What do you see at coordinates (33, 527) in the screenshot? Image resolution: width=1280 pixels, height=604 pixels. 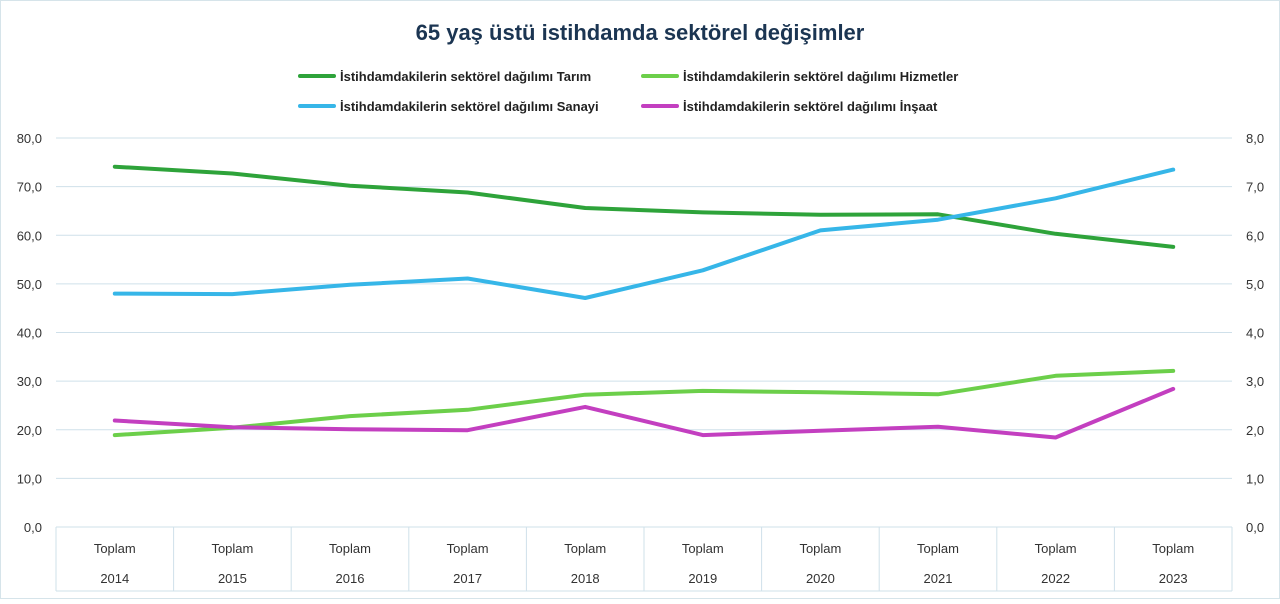 I see `y-left-tick-label: 0,0` at bounding box center [33, 527].